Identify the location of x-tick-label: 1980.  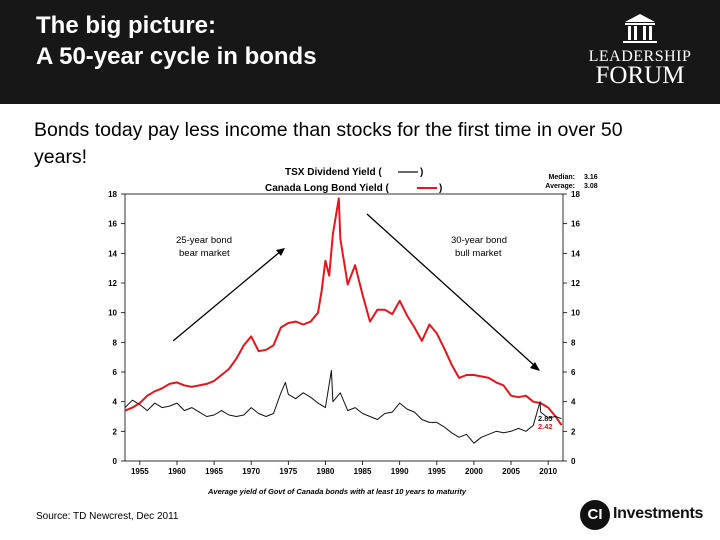
(326, 471).